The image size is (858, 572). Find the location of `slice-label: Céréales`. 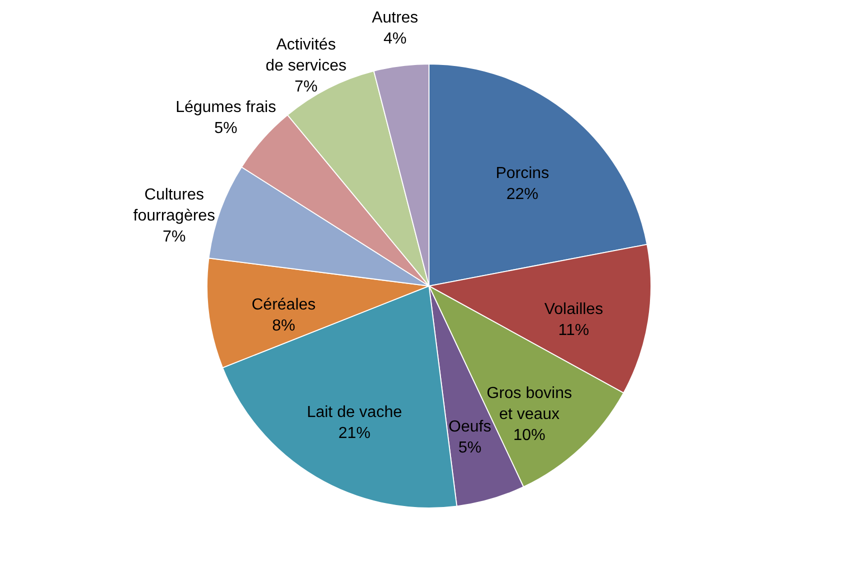

slice-label: Céréales is located at coordinates (284, 305).